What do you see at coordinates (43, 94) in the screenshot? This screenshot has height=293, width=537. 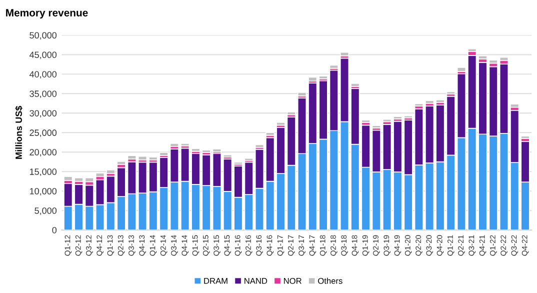 I see `y-tick-label: 35,000` at bounding box center [43, 94].